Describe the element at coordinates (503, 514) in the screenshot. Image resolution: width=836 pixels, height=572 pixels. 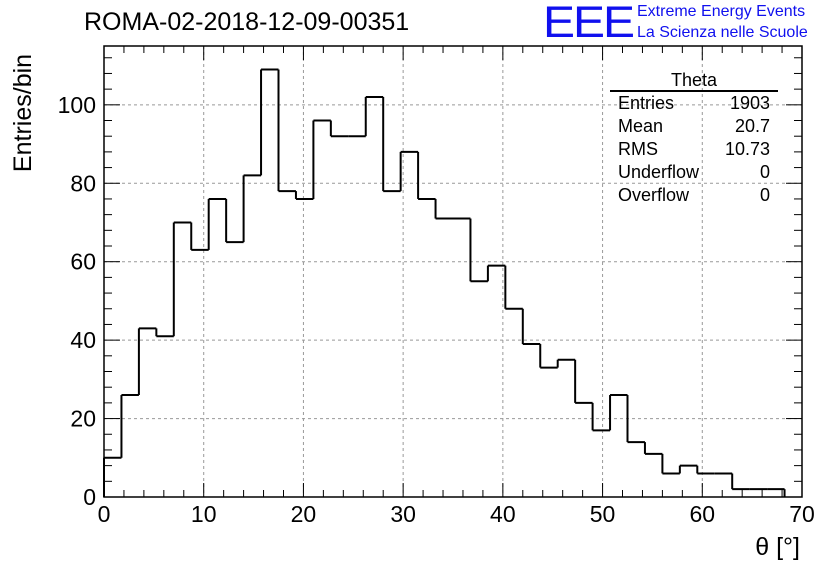
I see `x-tick-label: 40` at that location.